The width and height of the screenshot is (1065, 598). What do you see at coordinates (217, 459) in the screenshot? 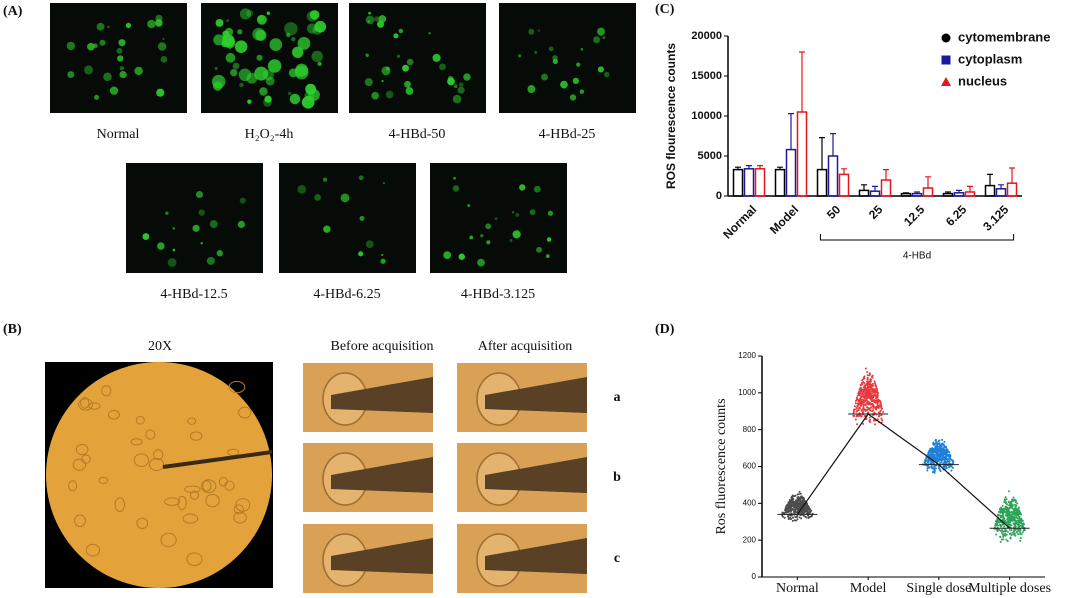
I see `micropipette` at bounding box center [217, 459].